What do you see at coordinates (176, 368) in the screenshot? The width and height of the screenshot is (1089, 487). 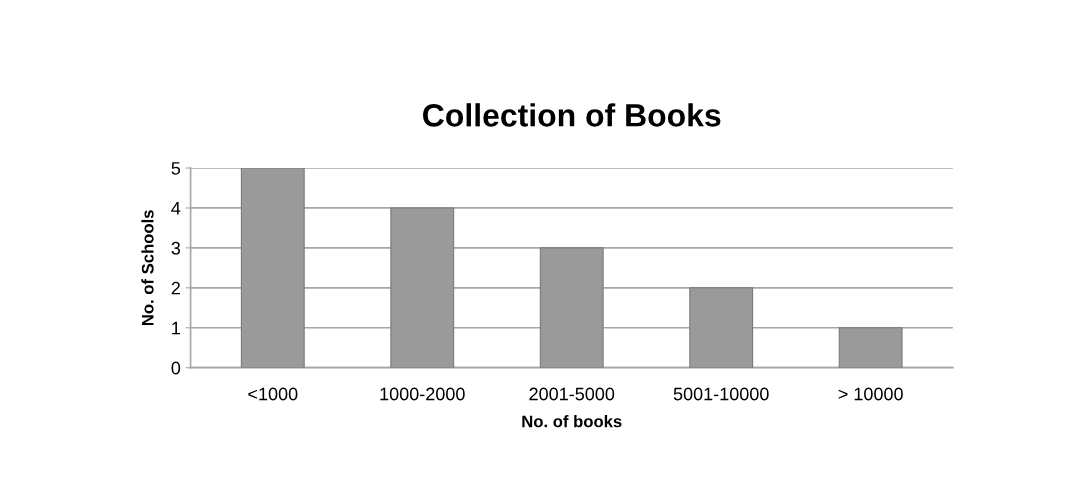 I see `y-tick-label: 0` at bounding box center [176, 368].